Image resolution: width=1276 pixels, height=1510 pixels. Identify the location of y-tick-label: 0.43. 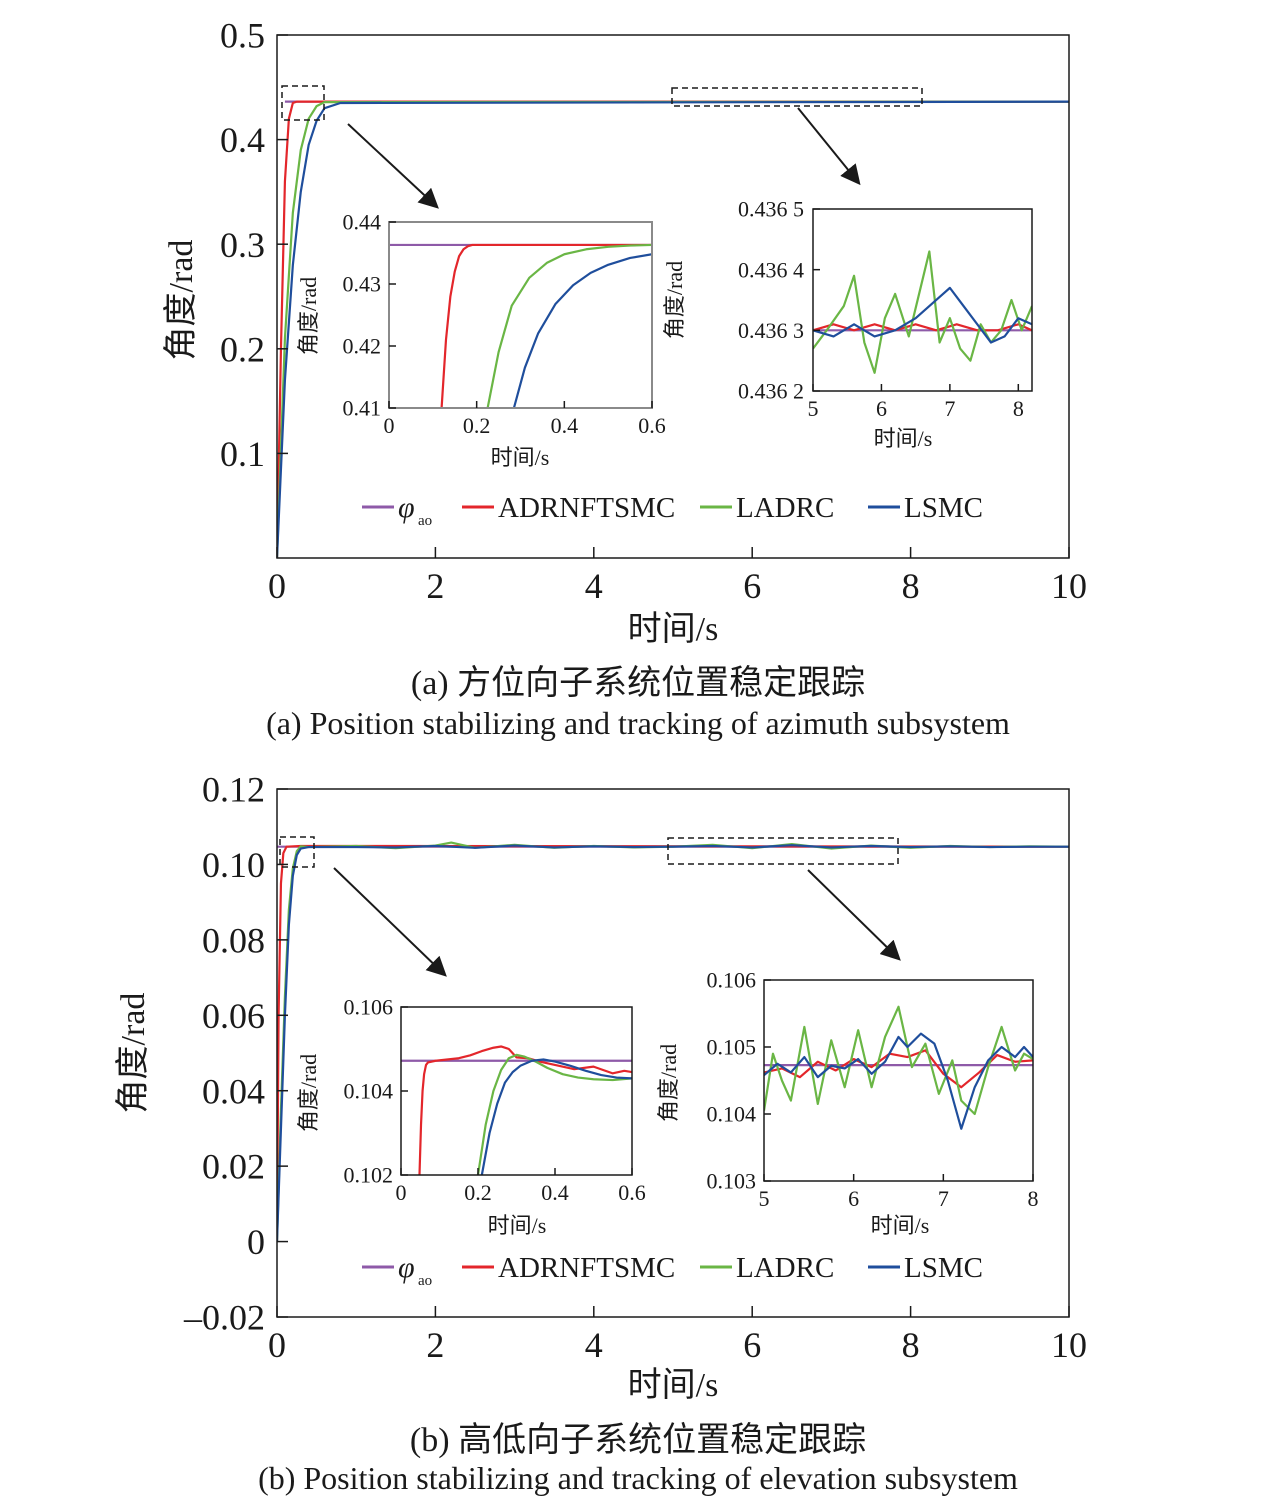
(362, 284).